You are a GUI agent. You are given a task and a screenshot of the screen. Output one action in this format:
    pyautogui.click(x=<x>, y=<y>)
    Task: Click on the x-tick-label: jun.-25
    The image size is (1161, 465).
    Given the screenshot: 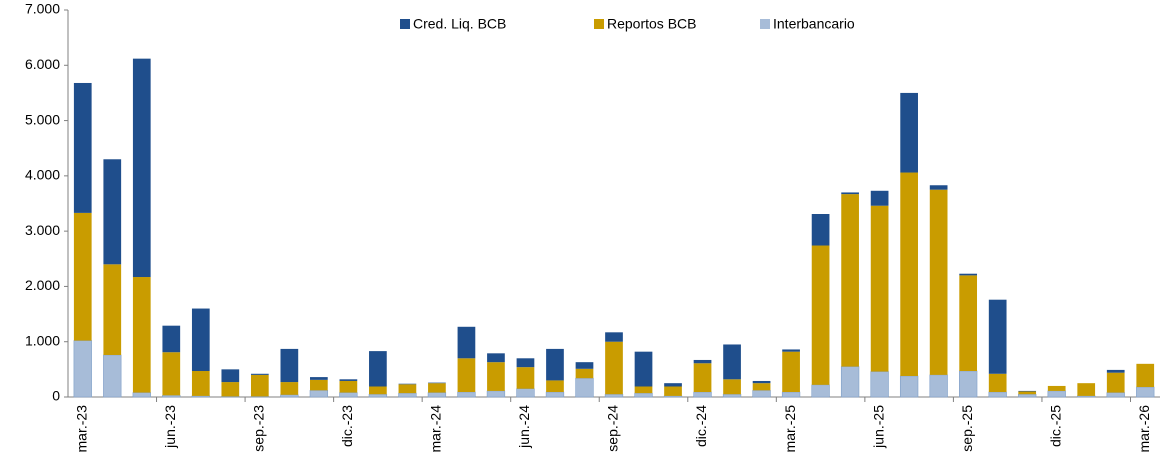 What is the action you would take?
    pyautogui.click(x=878, y=427)
    